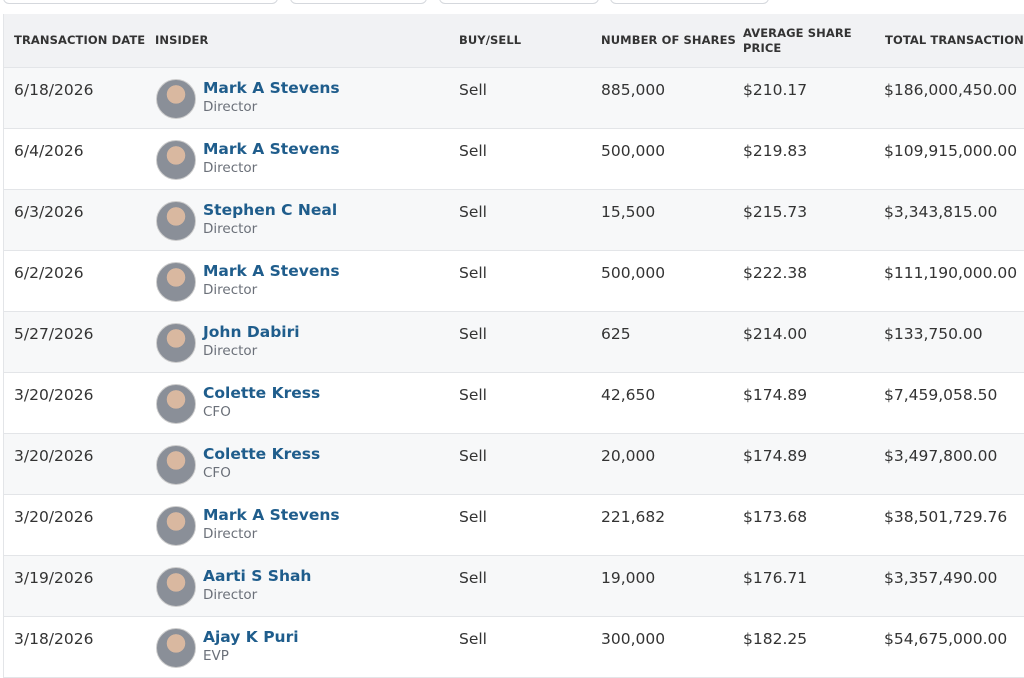 This screenshot has height=678, width=1024. Describe the element at coordinates (216, 656) in the screenshot. I see `insider-role: EVP` at that location.